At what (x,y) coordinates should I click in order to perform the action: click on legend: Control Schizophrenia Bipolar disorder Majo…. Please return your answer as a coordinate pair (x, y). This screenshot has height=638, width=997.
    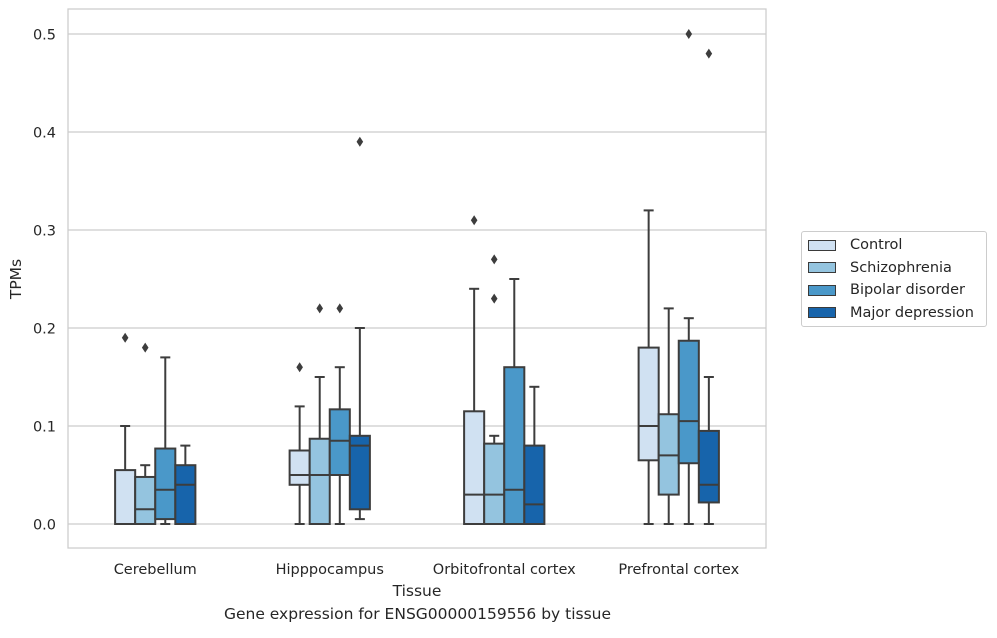
    Looking at the image, I should click on (894, 279).